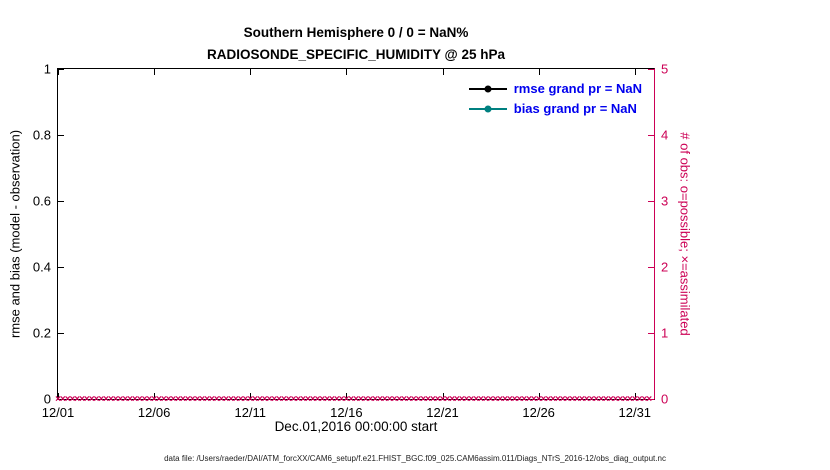 This screenshot has width=830, height=470. I want to click on x-tick-label: 12/01, so click(58, 412).